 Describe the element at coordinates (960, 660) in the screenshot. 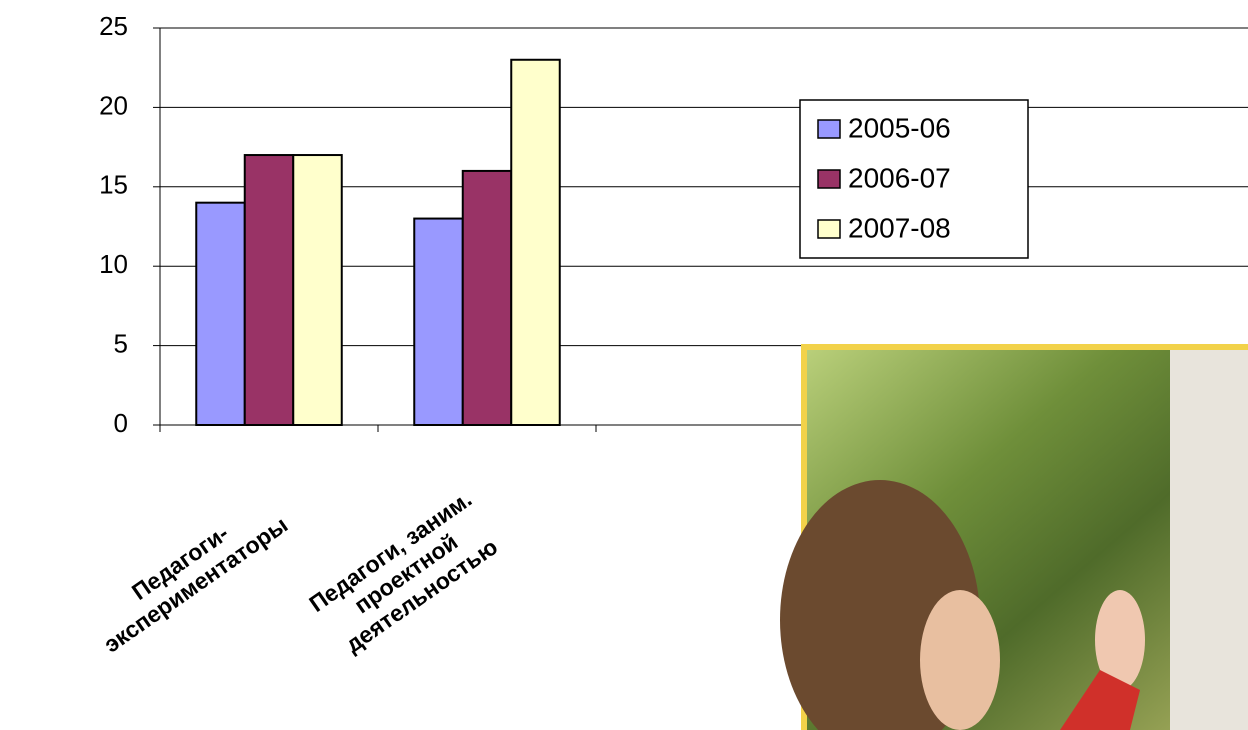

I see `child-face` at that location.